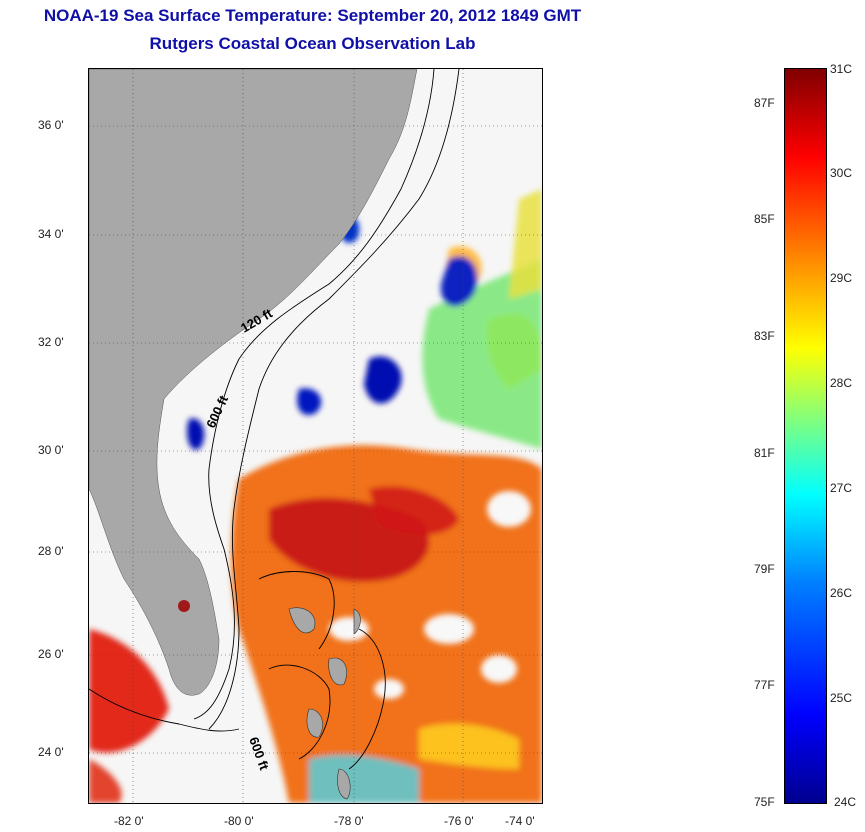 The width and height of the screenshot is (865, 832). Describe the element at coordinates (764, 219) in the screenshot. I see `colorbar-f-85: 85F` at that location.